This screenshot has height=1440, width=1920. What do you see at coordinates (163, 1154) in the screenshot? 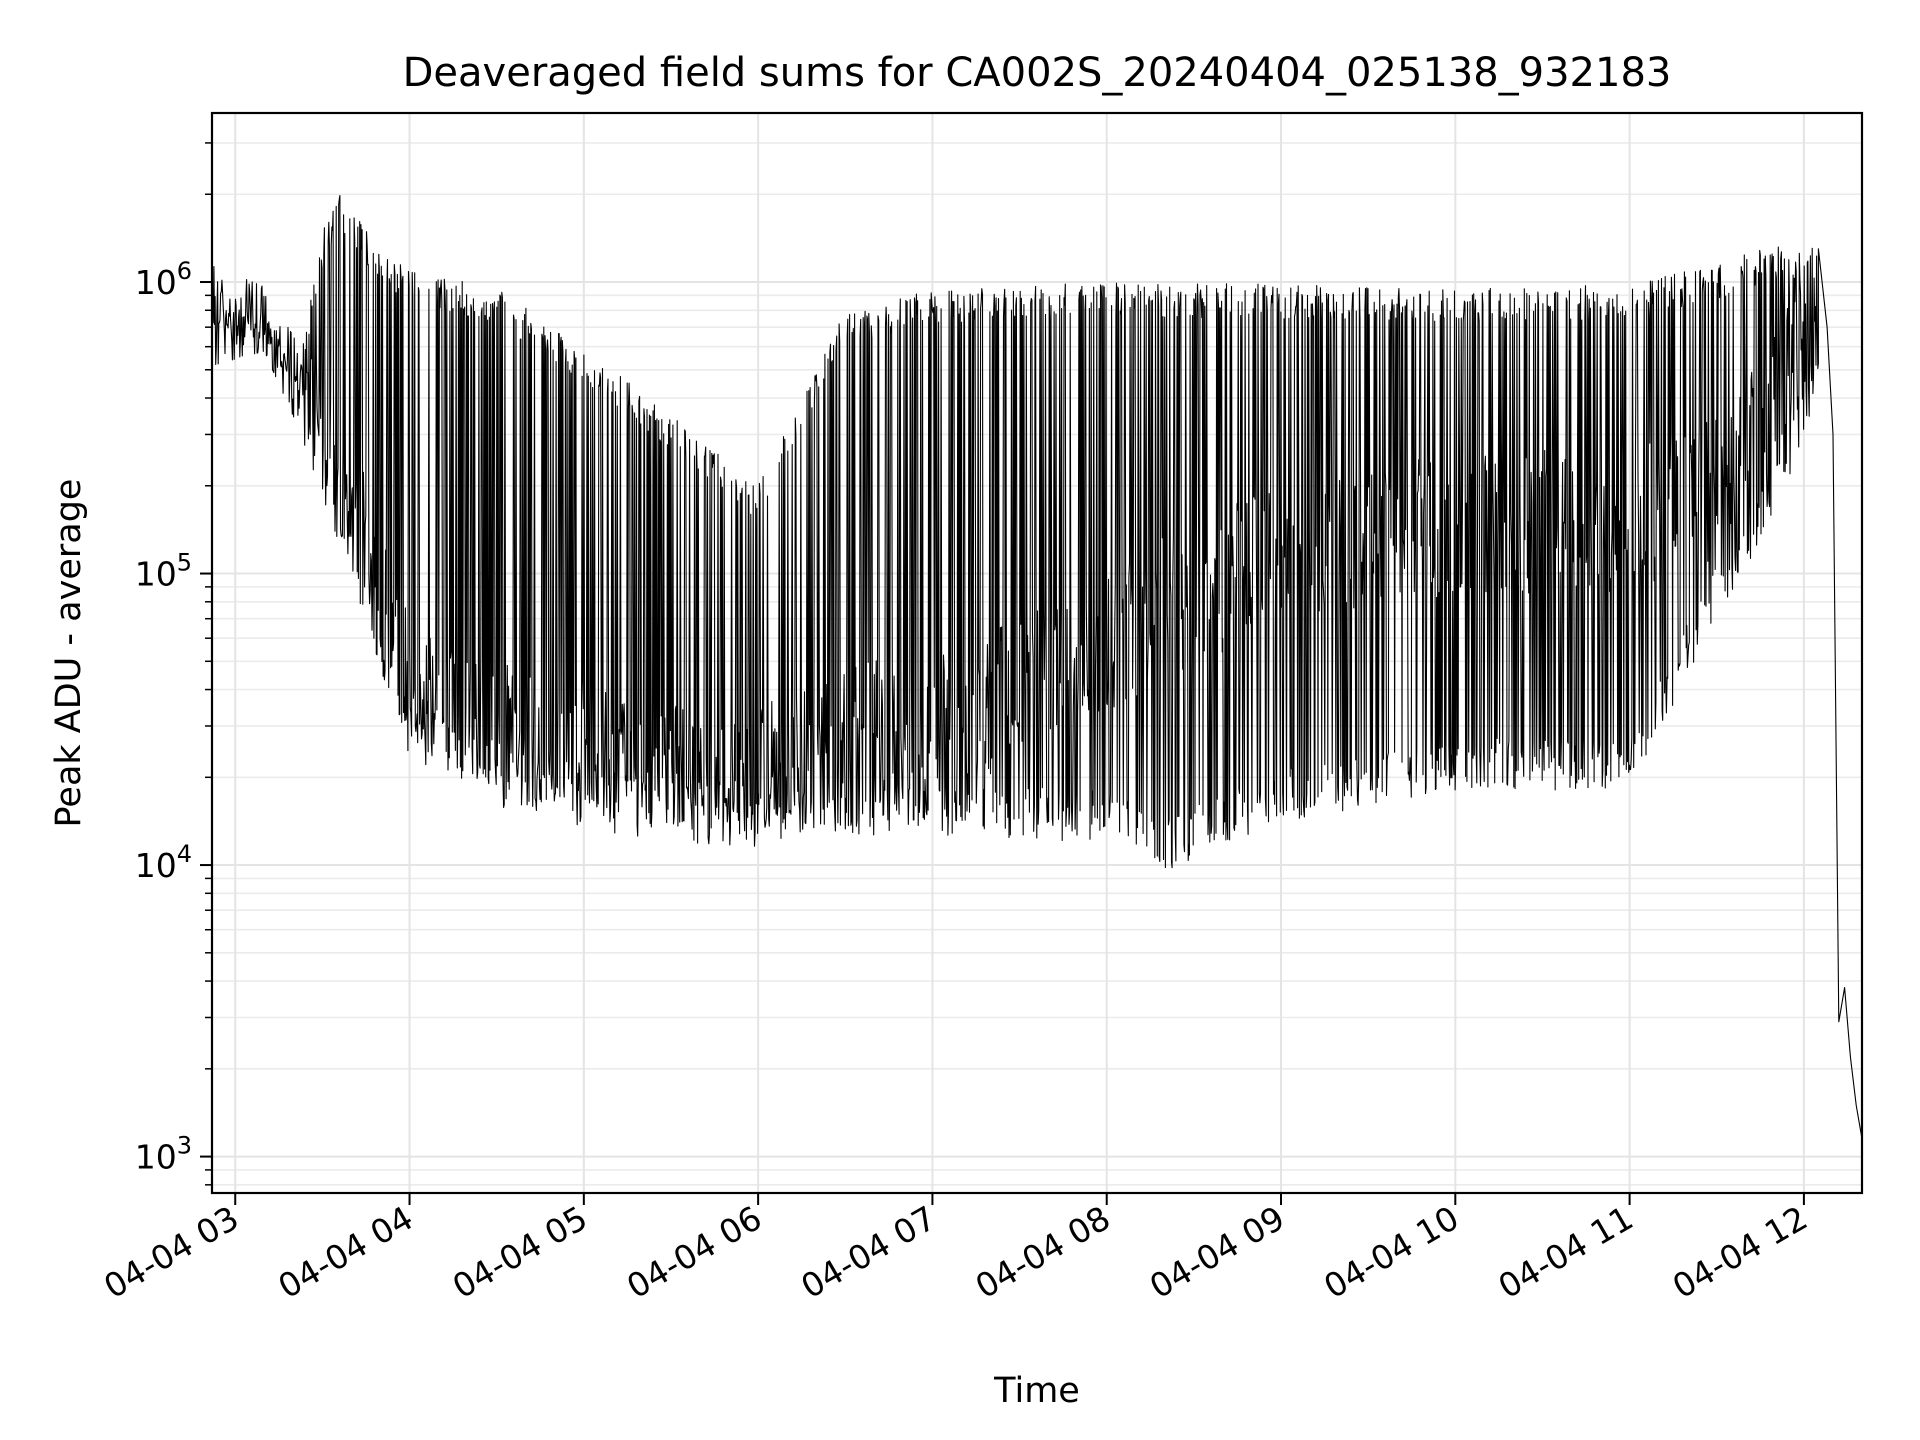
I see `y-tick-label: 10³` at bounding box center [163, 1154].